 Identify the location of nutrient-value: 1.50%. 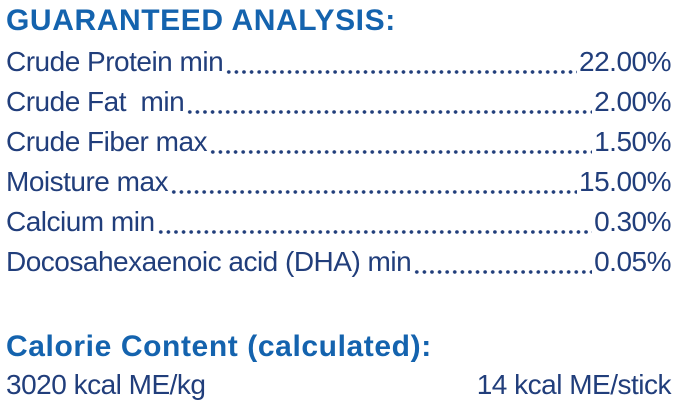
(632, 141).